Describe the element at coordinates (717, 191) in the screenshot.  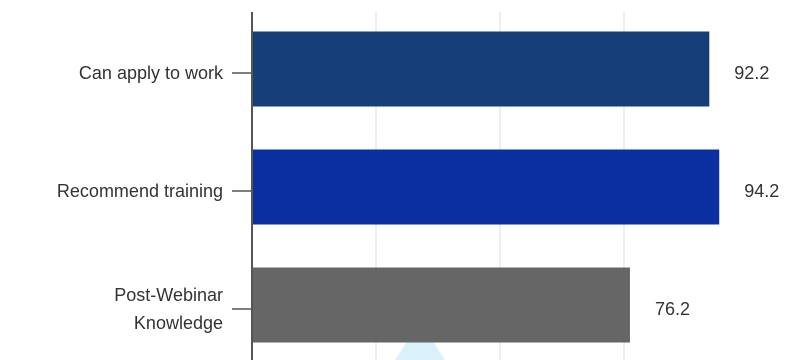
I see `value-labels: 92.2 94.2 76.2` at that location.